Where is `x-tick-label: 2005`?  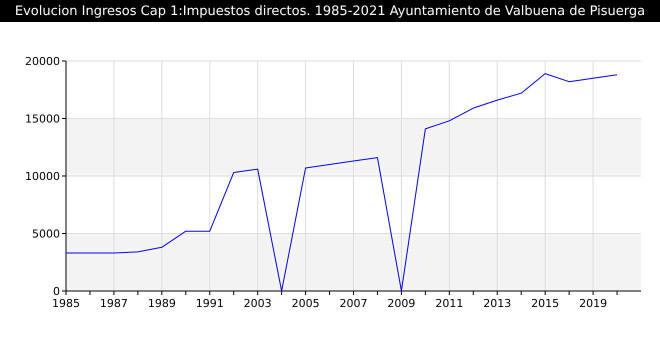
x-tick-label: 2005 is located at coordinates (306, 303).